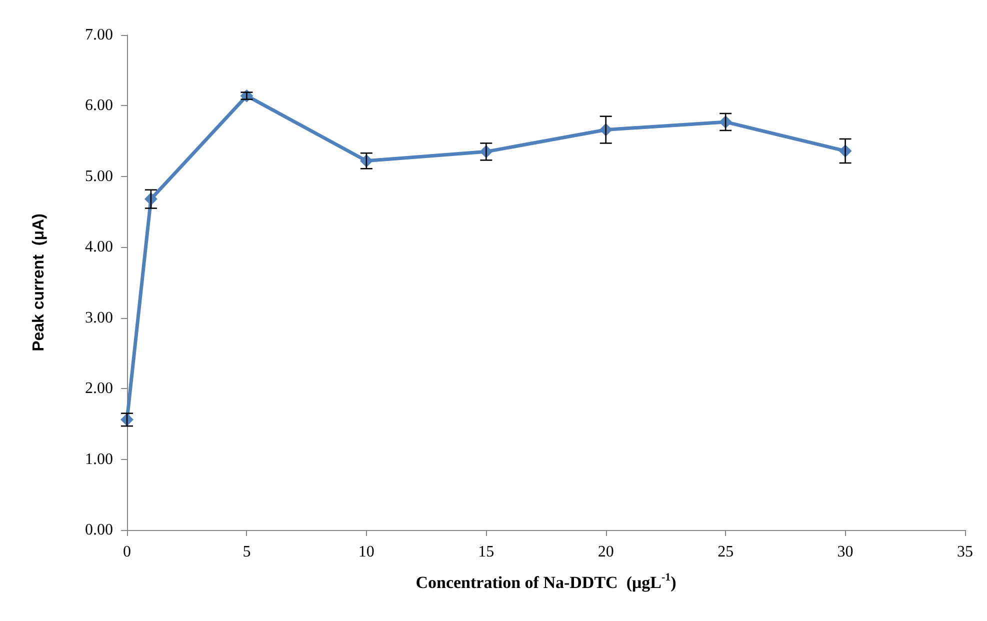  I want to click on y-tick-label: 2.00, so click(99, 389).